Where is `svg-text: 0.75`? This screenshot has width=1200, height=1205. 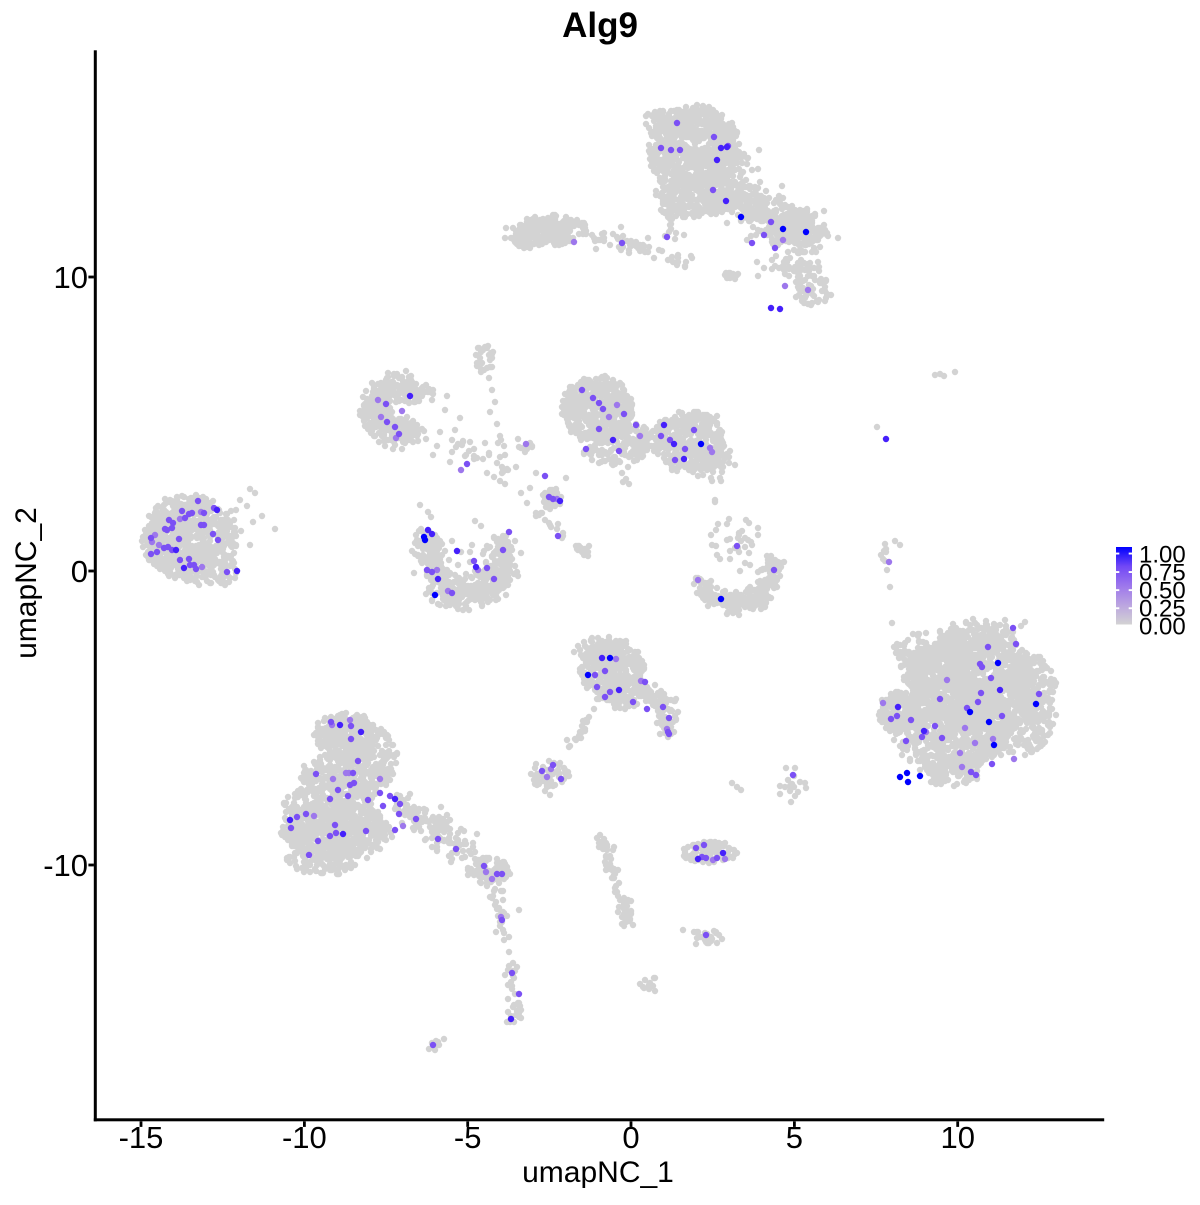
svg-text: 0.75 is located at coordinates (1162, 573).